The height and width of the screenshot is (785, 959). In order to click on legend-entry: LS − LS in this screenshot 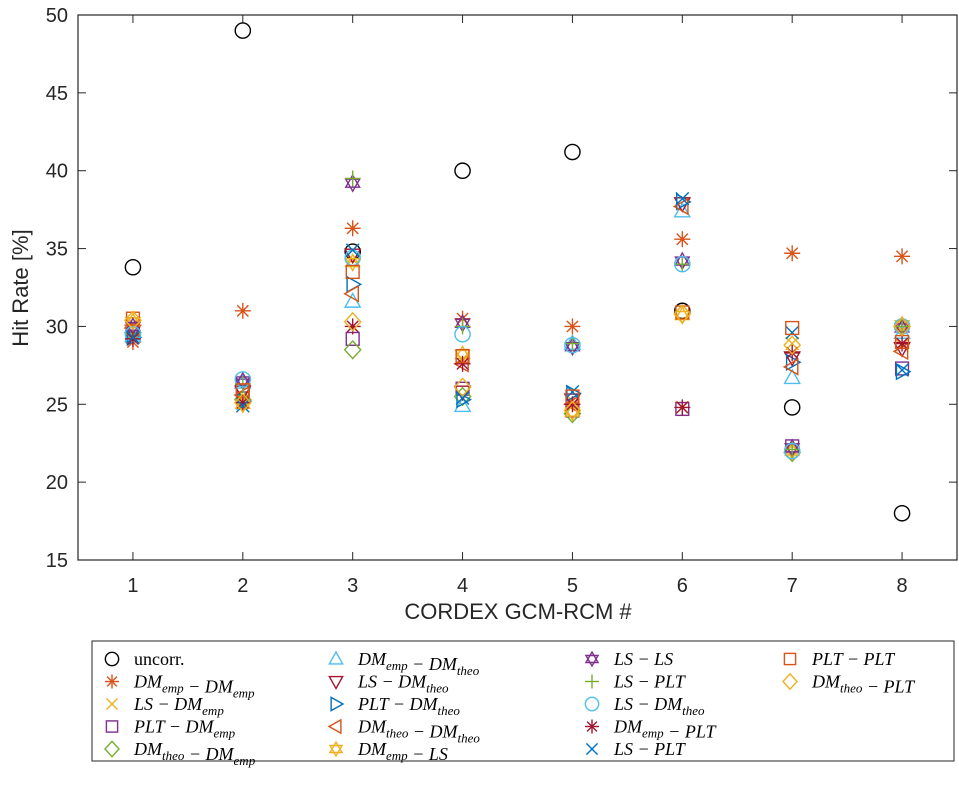, I will do `click(628, 659)`.